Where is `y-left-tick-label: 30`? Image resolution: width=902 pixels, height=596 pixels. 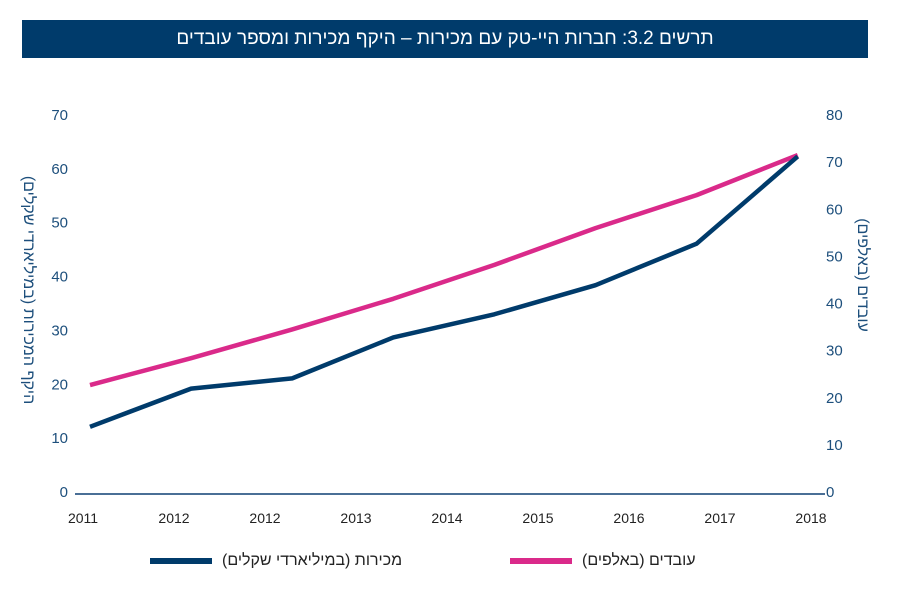 y-left-tick-label: 30 is located at coordinates (59, 330).